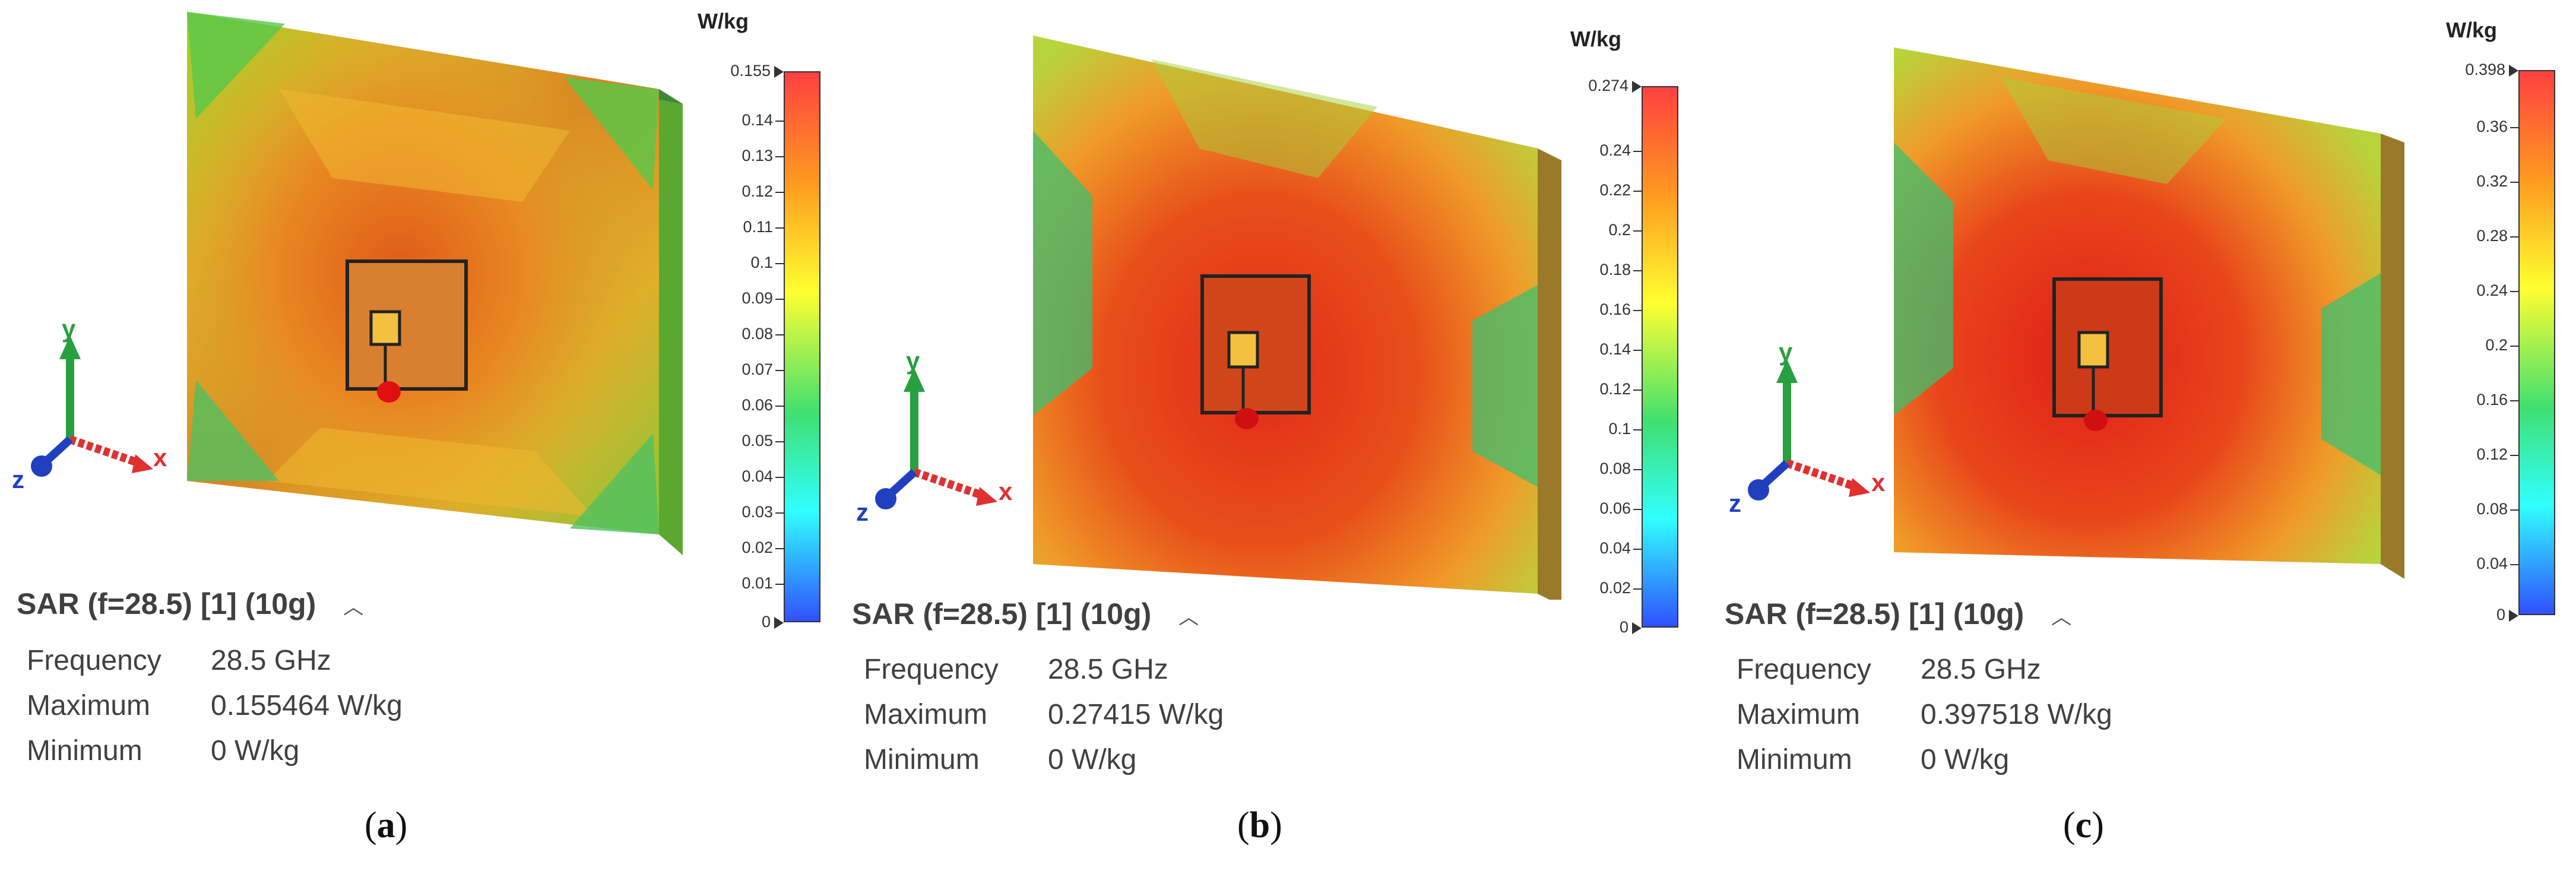 The height and width of the screenshot is (877, 2576). What do you see at coordinates (2474, 181) in the screenshot?
I see `tick-c: 0.32` at bounding box center [2474, 181].